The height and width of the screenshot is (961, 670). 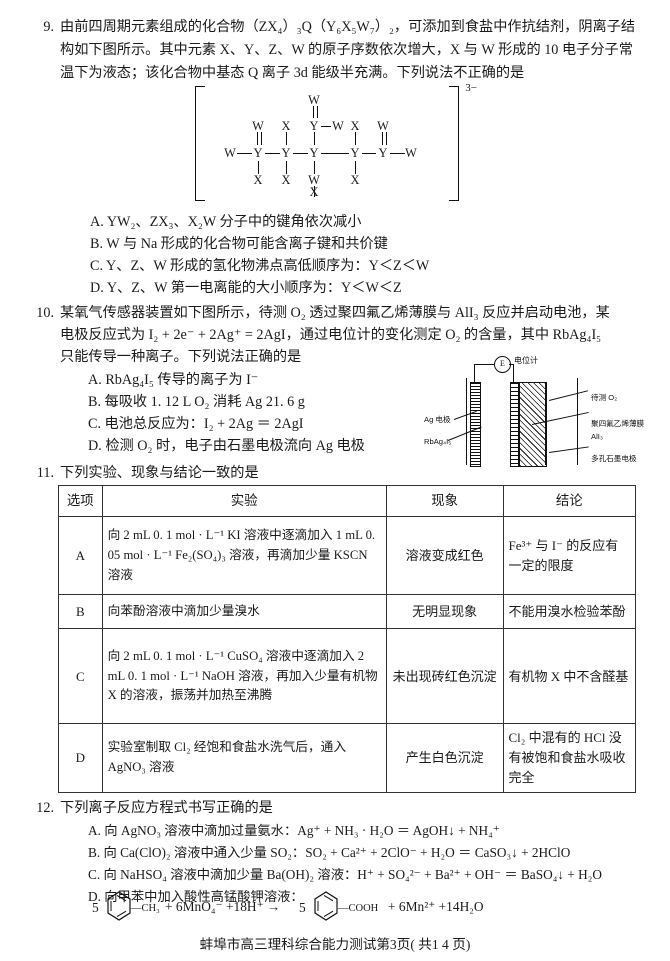 What do you see at coordinates (260, 266) in the screenshot?
I see `question-9-option-c: C. Y、Z、W 形成的氢化物沸点高低顺序为：Y＜Z＜W` at bounding box center [260, 266].